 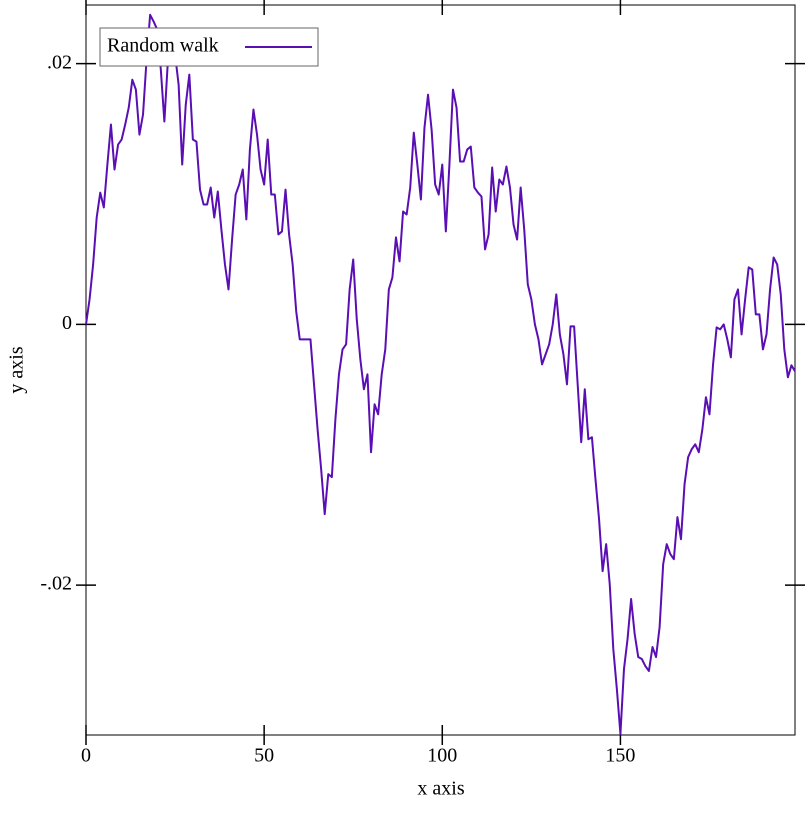 I want to click on y-axis-title: y axis, so click(x=17, y=369).